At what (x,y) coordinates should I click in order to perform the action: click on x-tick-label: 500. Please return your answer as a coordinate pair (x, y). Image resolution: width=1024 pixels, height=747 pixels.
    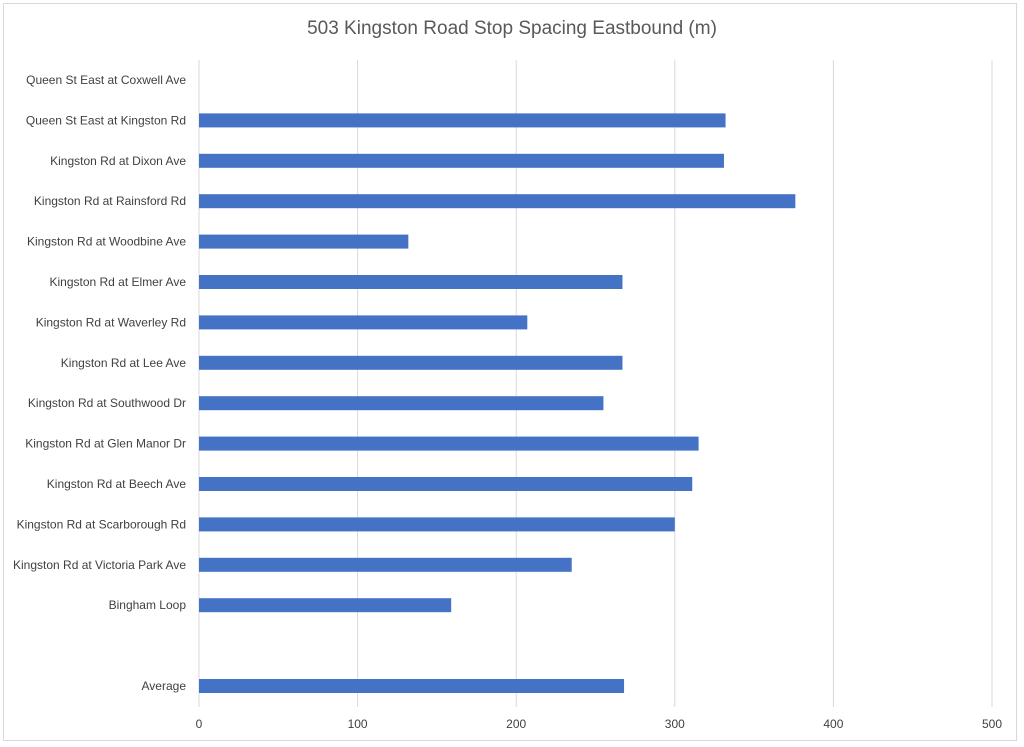
    Looking at the image, I should click on (992, 724).